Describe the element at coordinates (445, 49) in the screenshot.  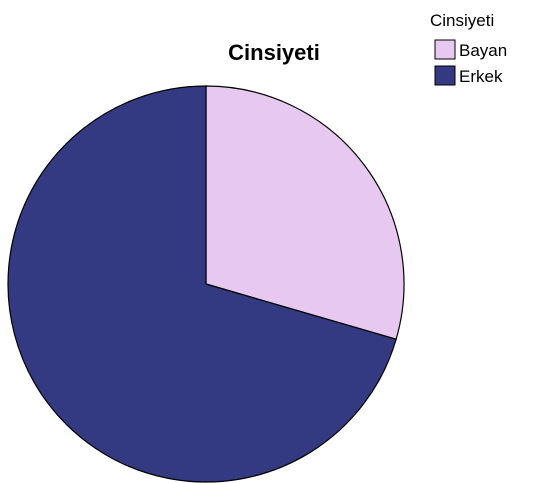
I see `legend-swatch-bayan` at that location.